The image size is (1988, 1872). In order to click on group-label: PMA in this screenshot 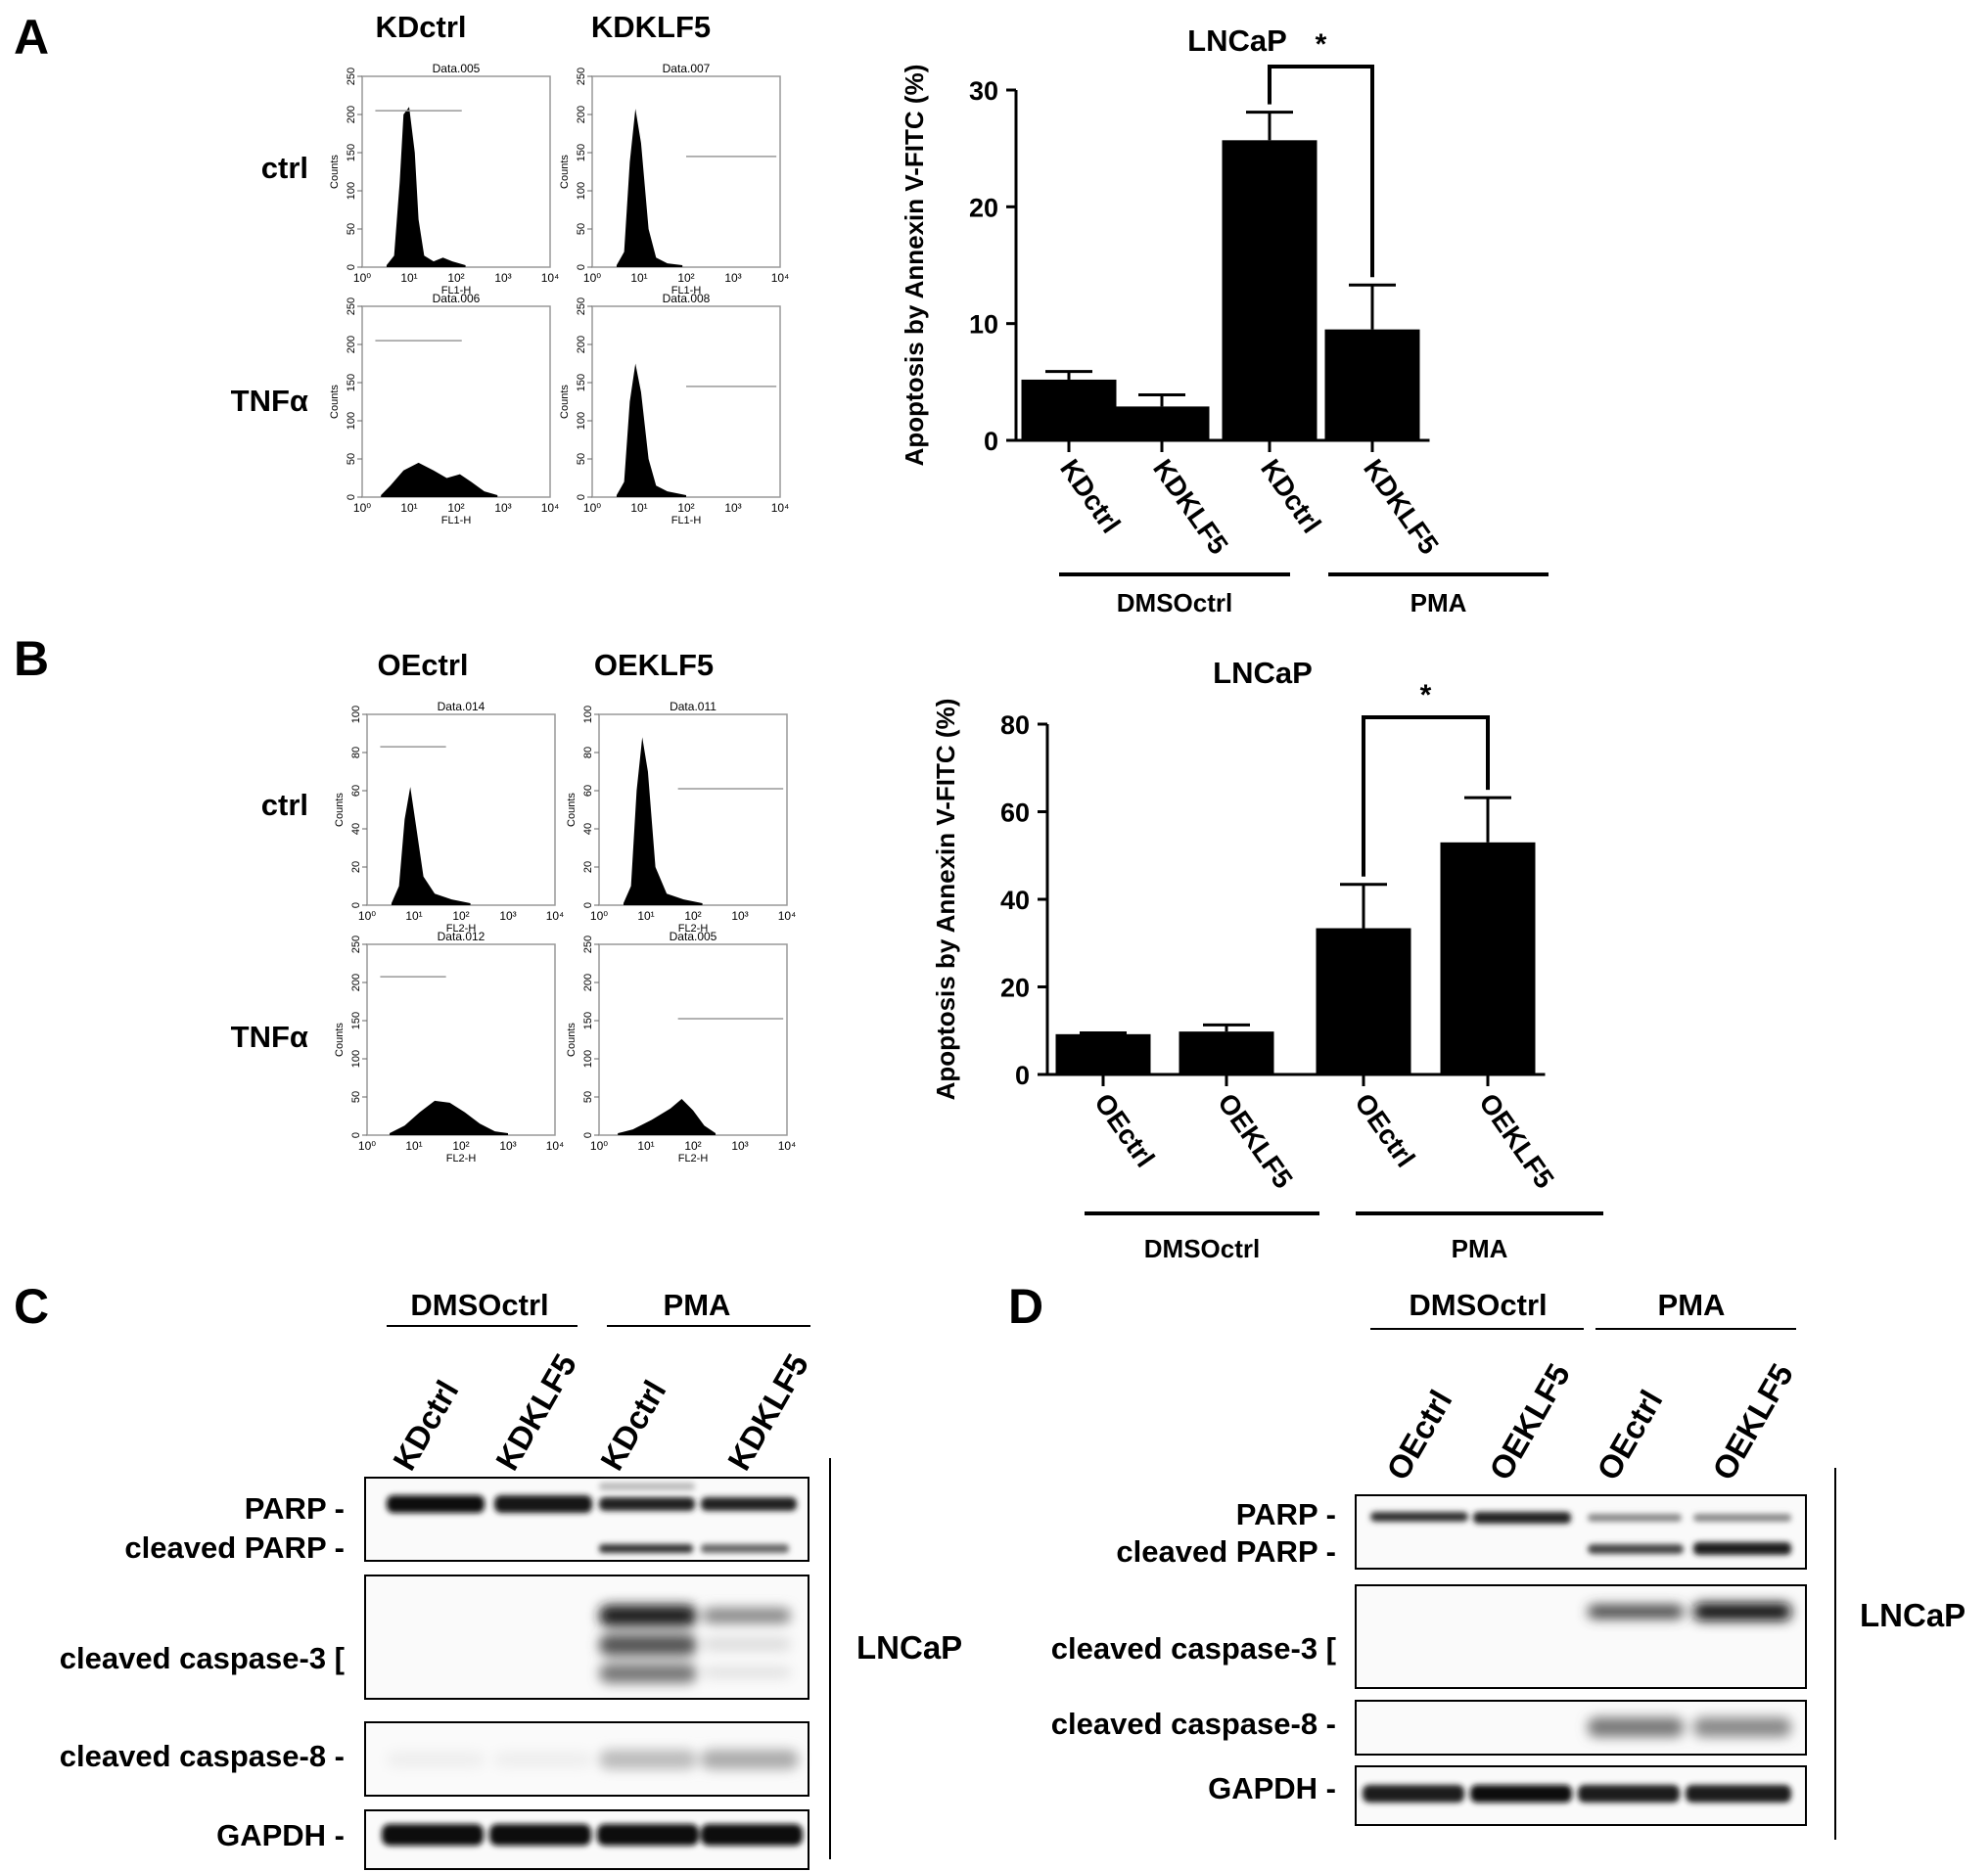, I will do `click(1480, 1248)`.